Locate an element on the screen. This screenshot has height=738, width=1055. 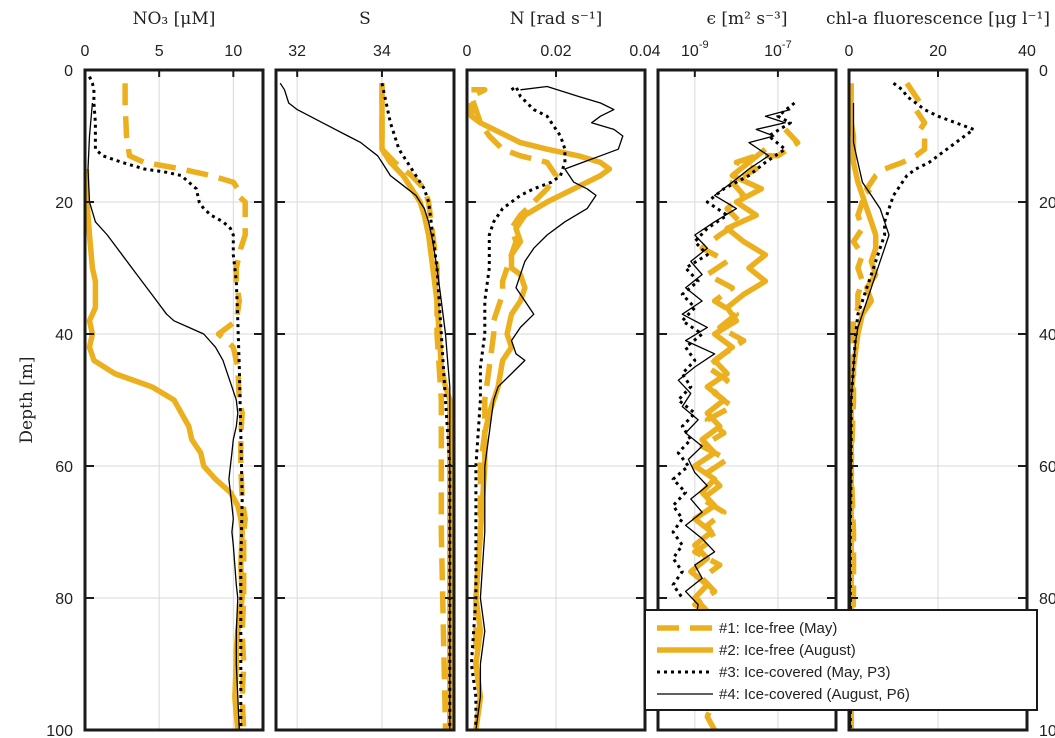
panel-title: S is located at coordinates (365, 19).